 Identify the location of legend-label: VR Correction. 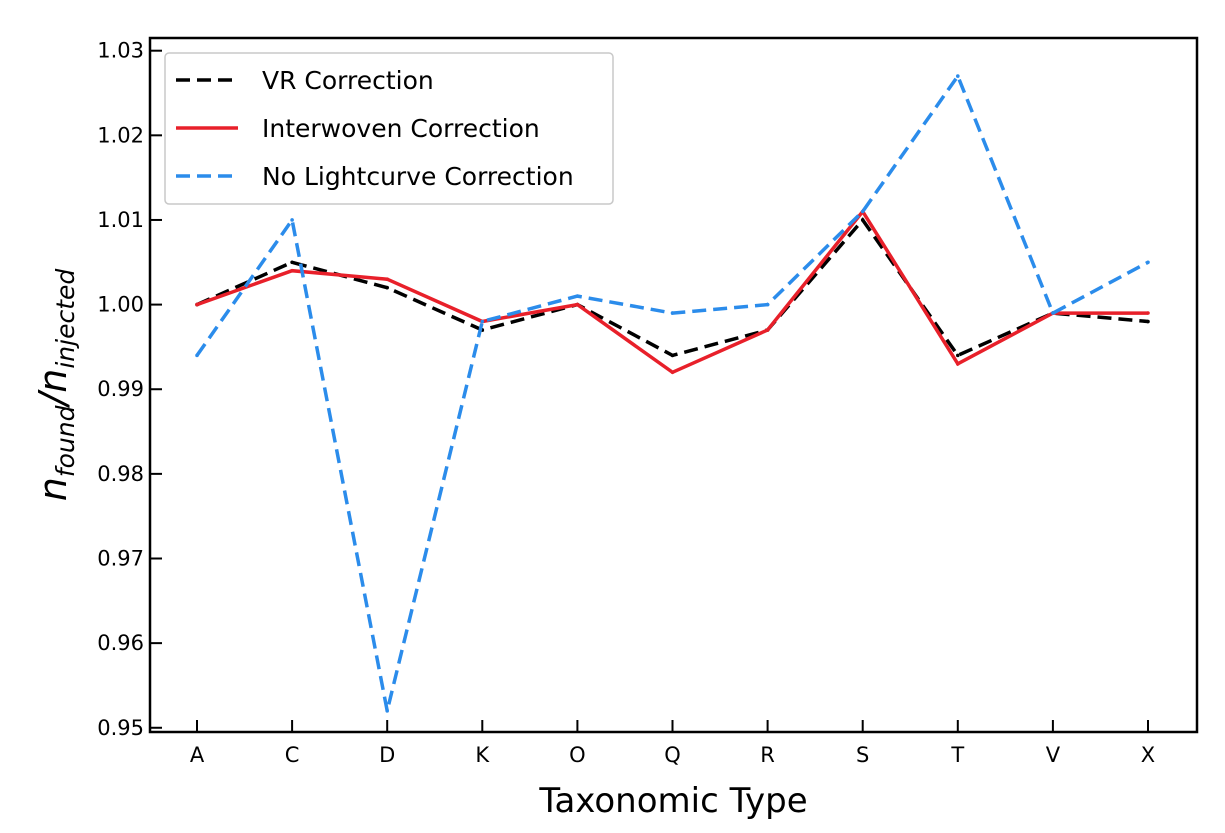
(348, 80).